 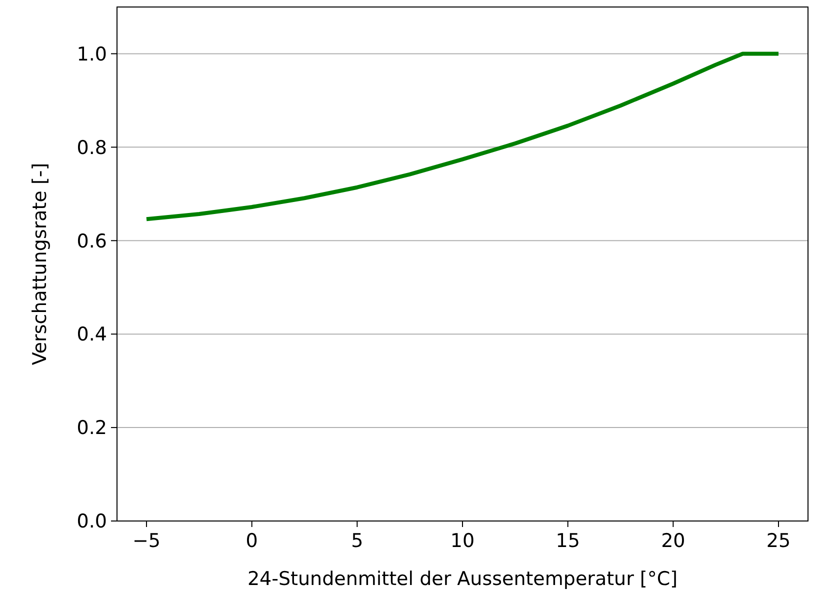 What do you see at coordinates (357, 541) in the screenshot?
I see `x-tick-label: 5` at bounding box center [357, 541].